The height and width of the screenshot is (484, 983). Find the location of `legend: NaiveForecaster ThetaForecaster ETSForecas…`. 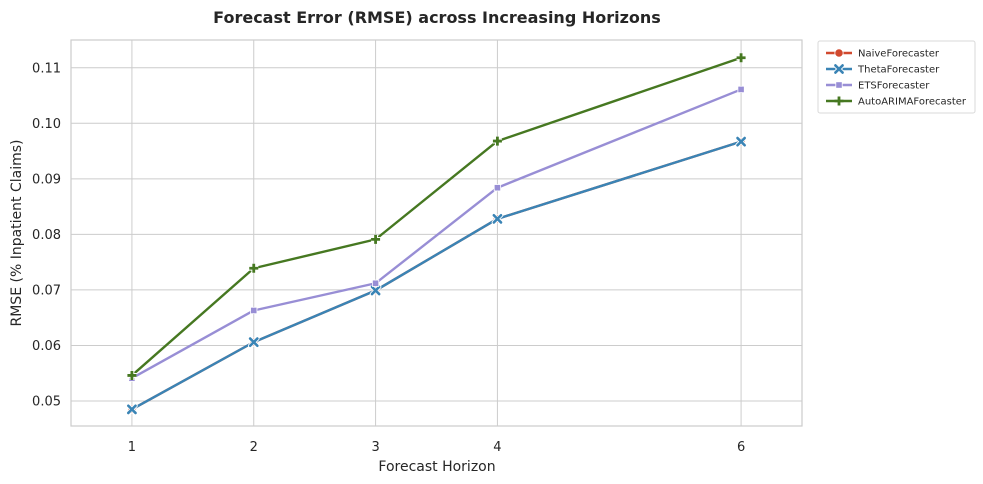

legend: NaiveForecaster ThetaForecaster ETSForecas… is located at coordinates (896, 77).